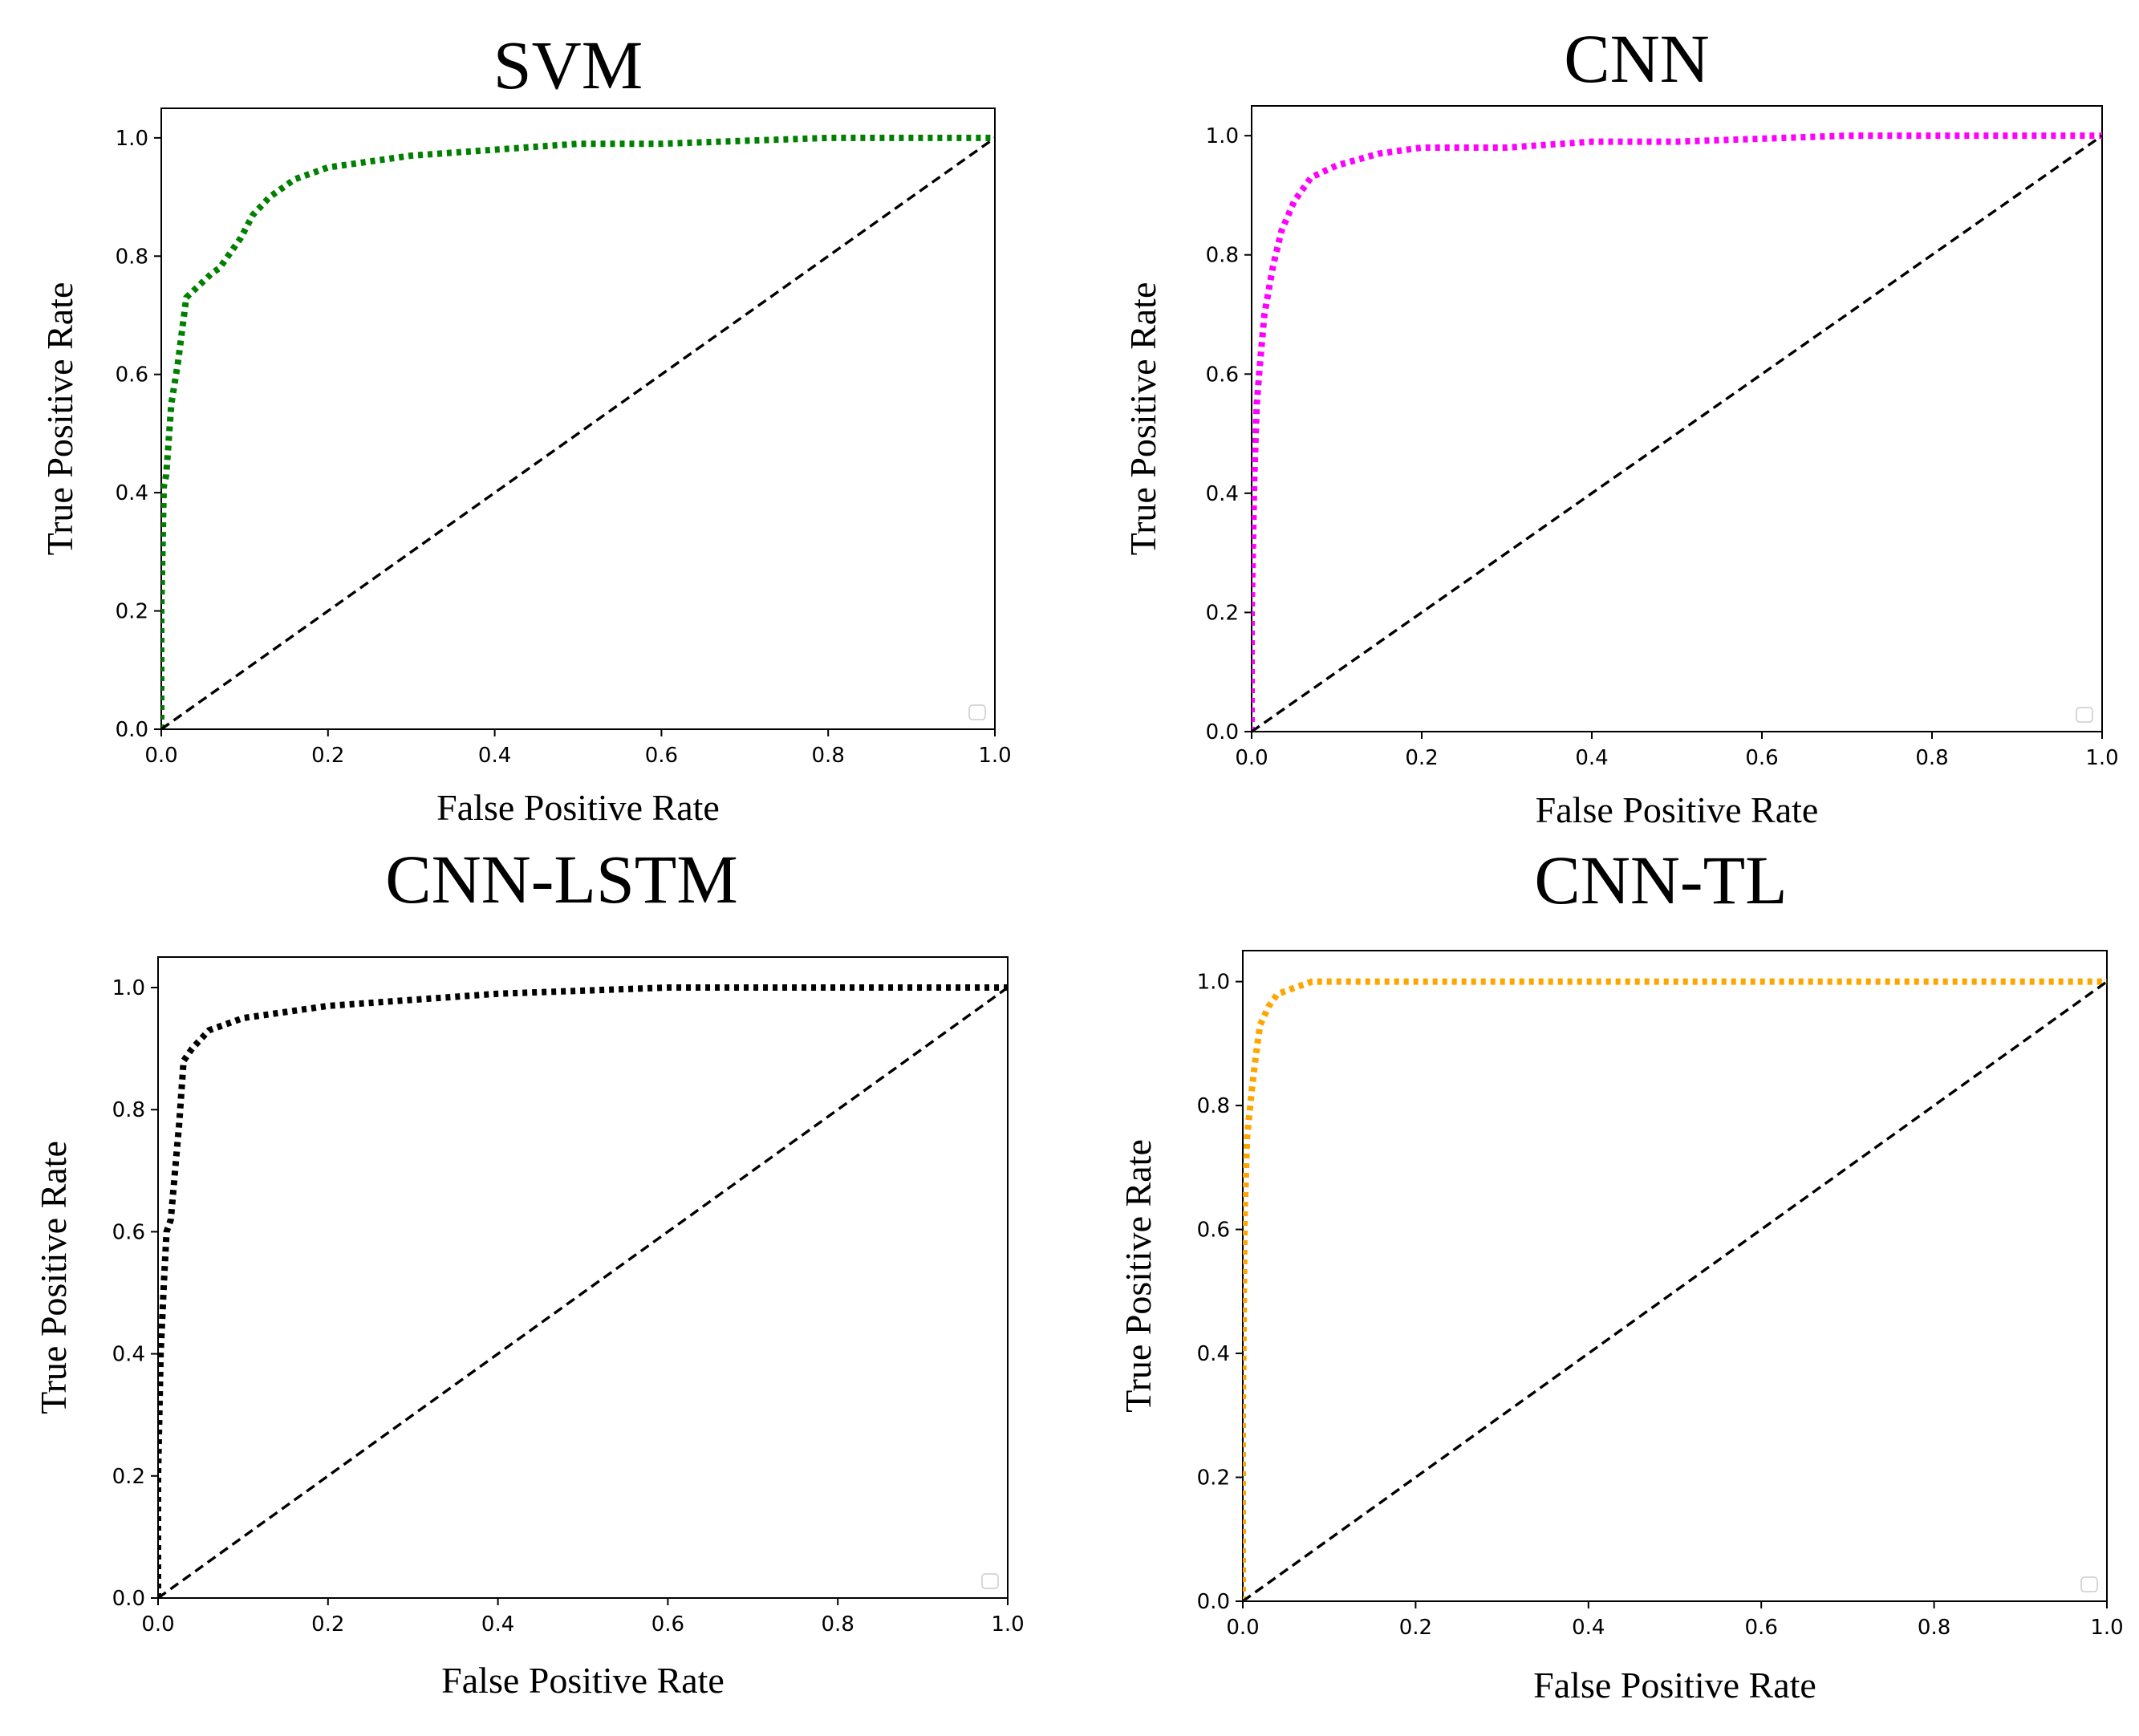 The width and height of the screenshot is (2139, 1736). Describe the element at coordinates (1637, 59) in the screenshot. I see `chart-title: CNN` at that location.